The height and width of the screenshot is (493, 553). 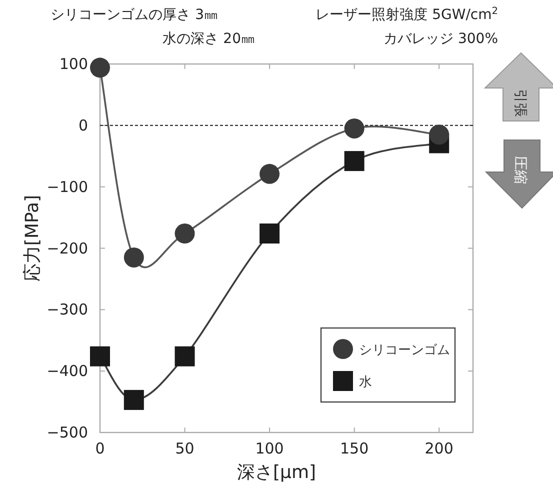 What do you see at coordinates (520, 103) in the screenshot?
I see `text: 引張` at bounding box center [520, 103].